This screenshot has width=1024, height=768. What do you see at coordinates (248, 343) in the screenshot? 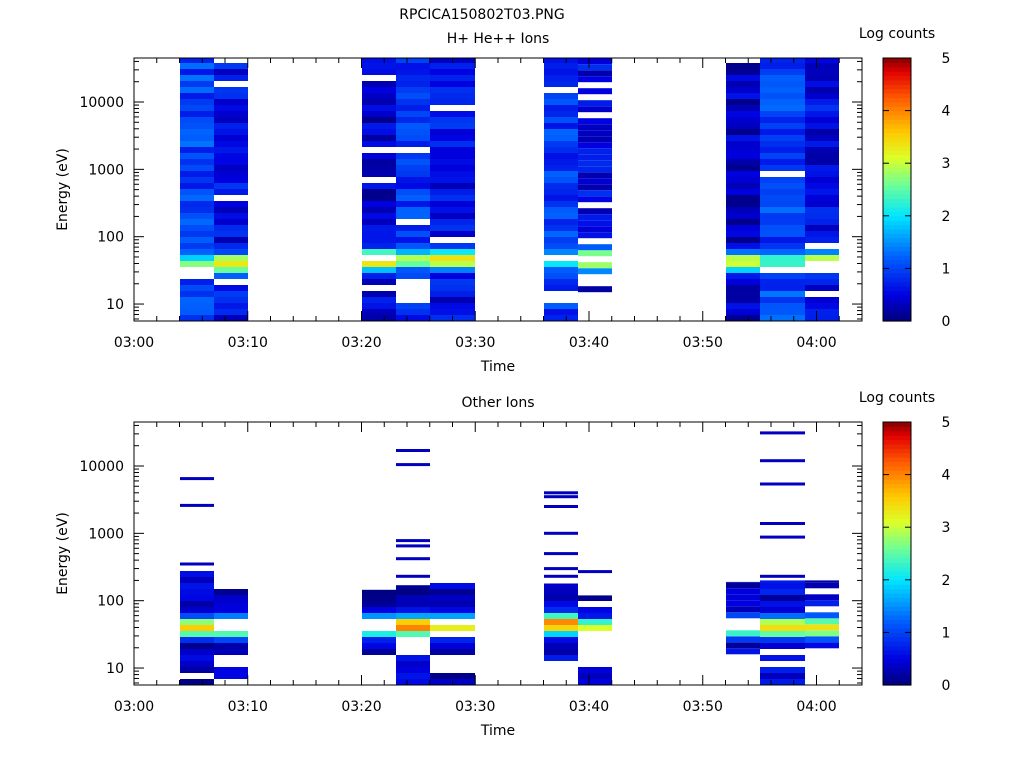
I see `x-tick-label: 03:10` at bounding box center [248, 343].